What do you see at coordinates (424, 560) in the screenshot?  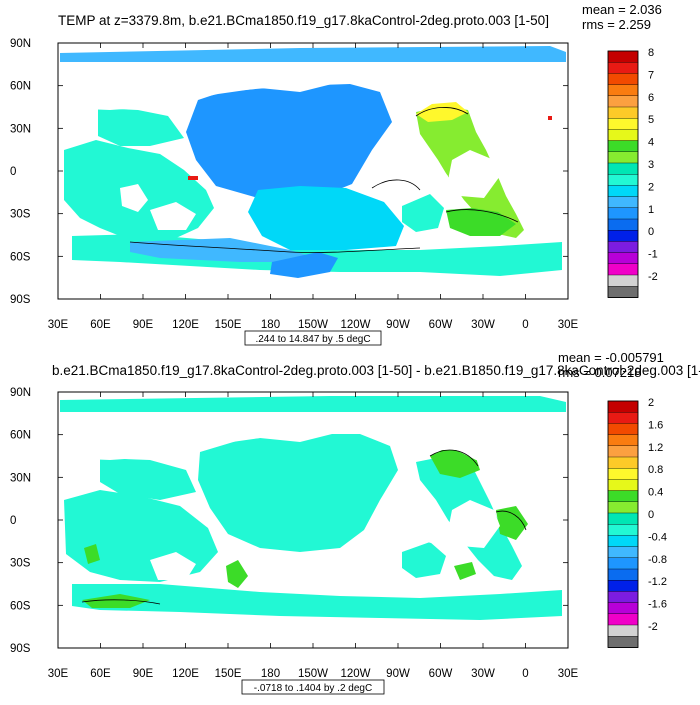 I see `bottom-south-america-coast` at bounding box center [424, 560].